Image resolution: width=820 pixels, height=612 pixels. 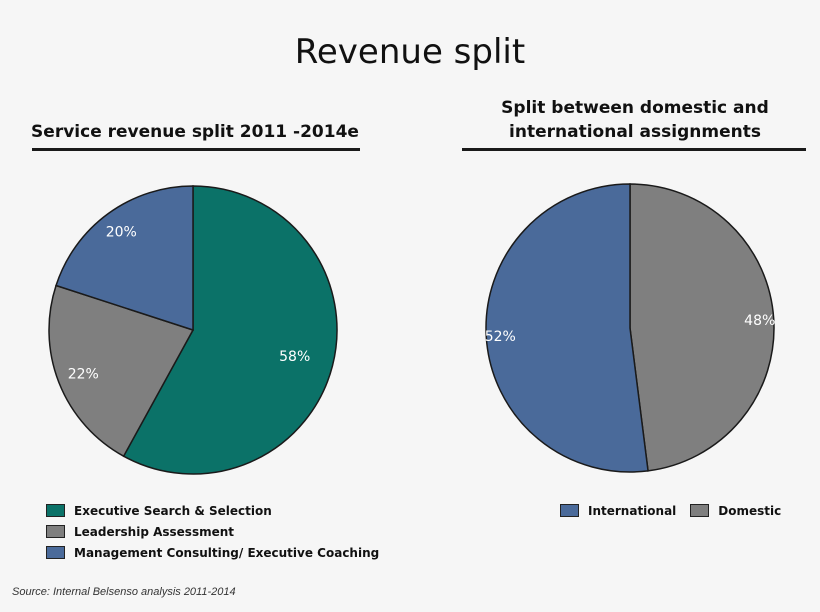 I want to click on left-data-label: 20%, so click(x=121, y=232).